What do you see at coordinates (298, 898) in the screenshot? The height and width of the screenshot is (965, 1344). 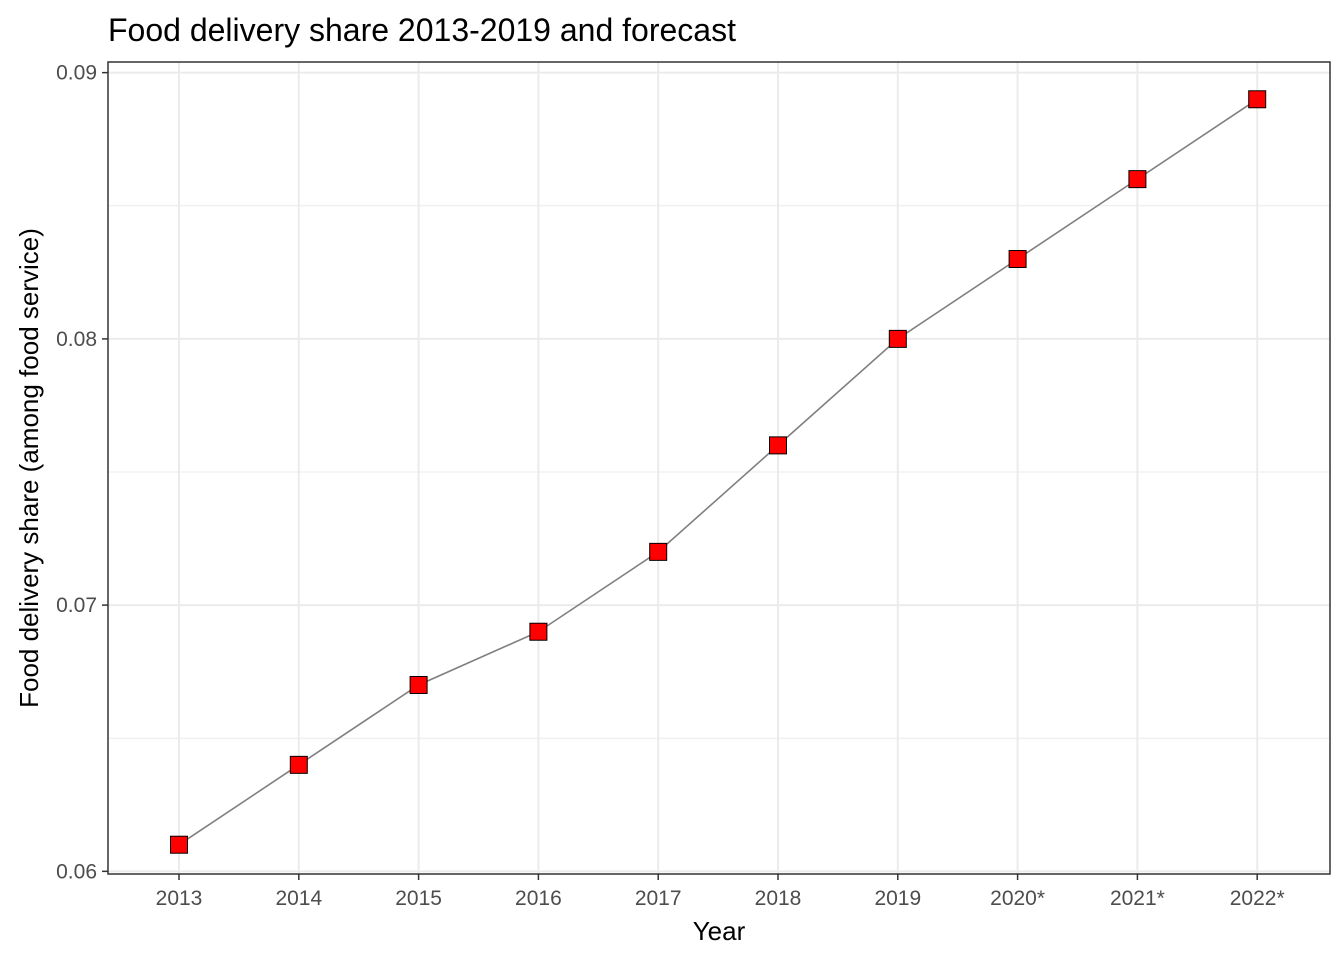 I see `x-tick-label: 2014` at bounding box center [298, 898].